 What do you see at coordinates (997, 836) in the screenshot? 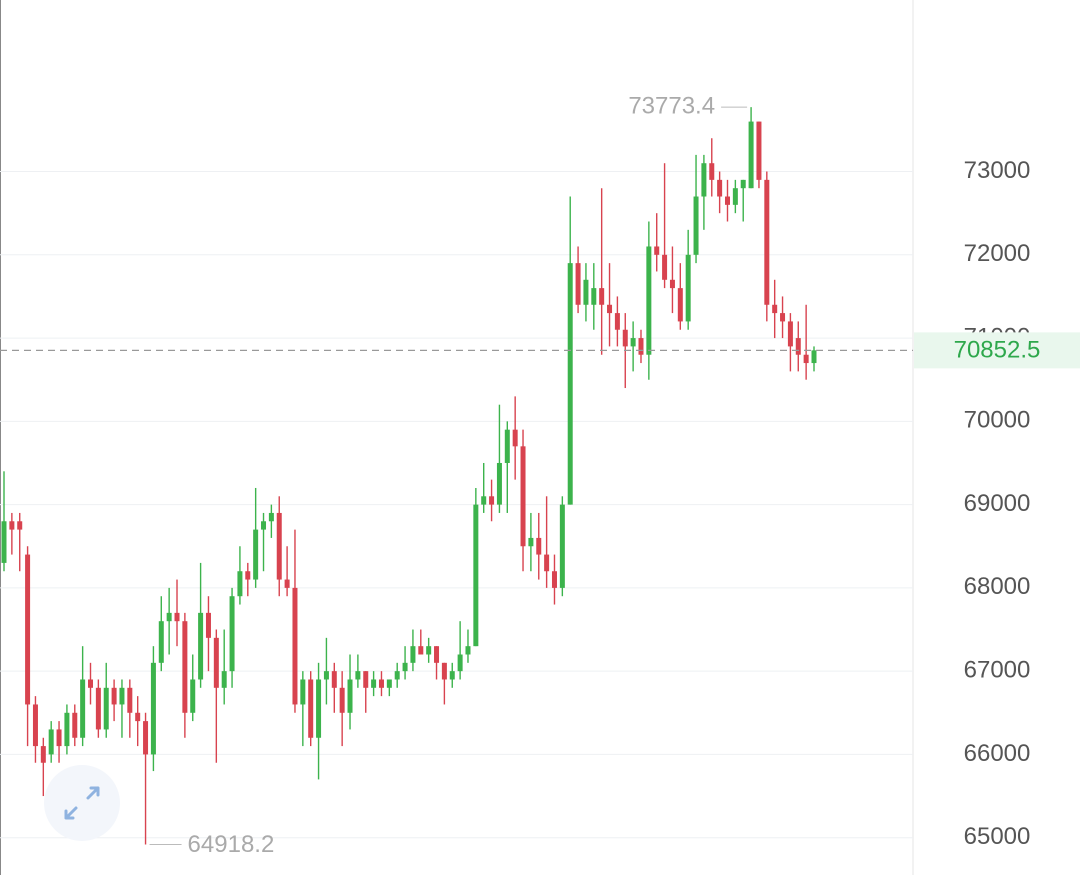
I see `y-tick-label: 65000` at bounding box center [997, 836].